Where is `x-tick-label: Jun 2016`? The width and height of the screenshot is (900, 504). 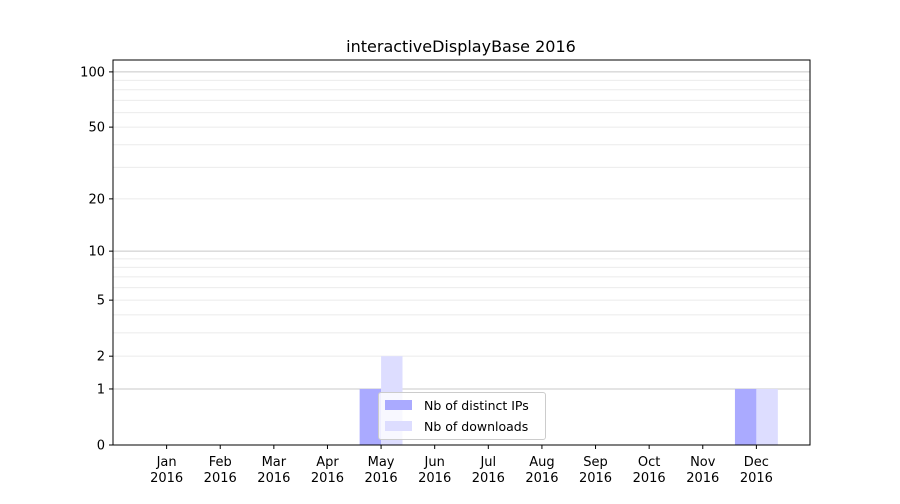
x-tick-label: Jun 2016 is located at coordinates (434, 470).